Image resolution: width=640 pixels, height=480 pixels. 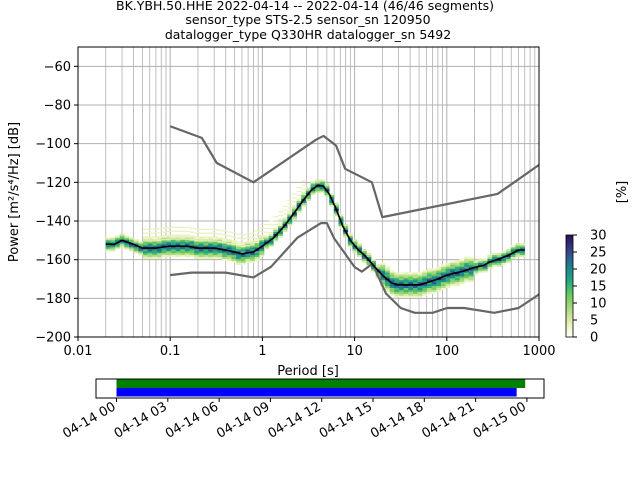 What do you see at coordinates (598, 236) in the screenshot?
I see `colorbar-tick-label: 30` at bounding box center [598, 236].